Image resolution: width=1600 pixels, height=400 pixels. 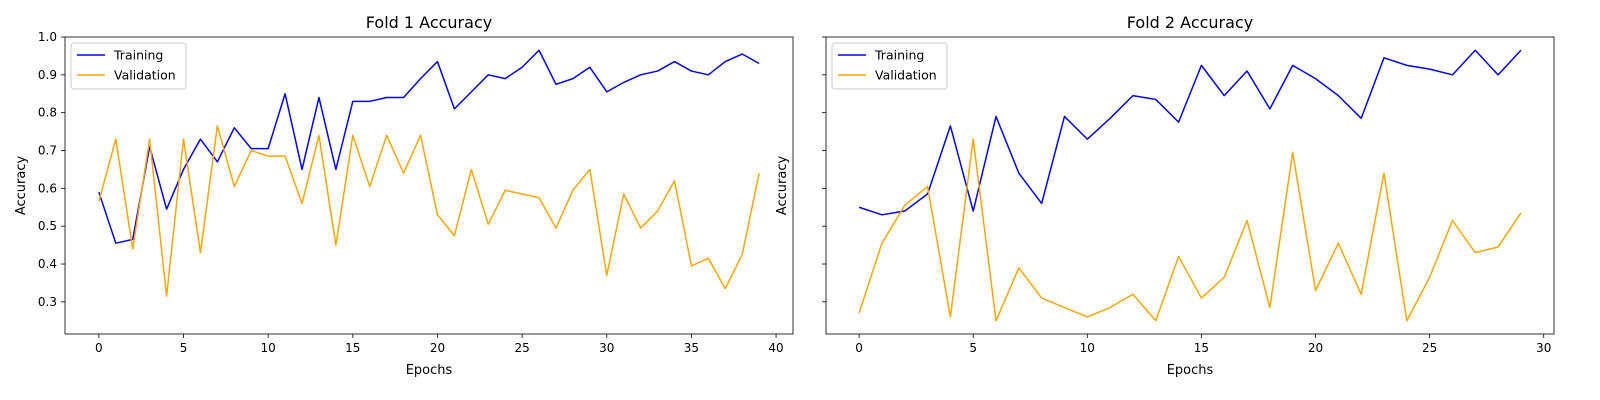 I want to click on y-tick-label: 0.6, so click(x=47, y=188).